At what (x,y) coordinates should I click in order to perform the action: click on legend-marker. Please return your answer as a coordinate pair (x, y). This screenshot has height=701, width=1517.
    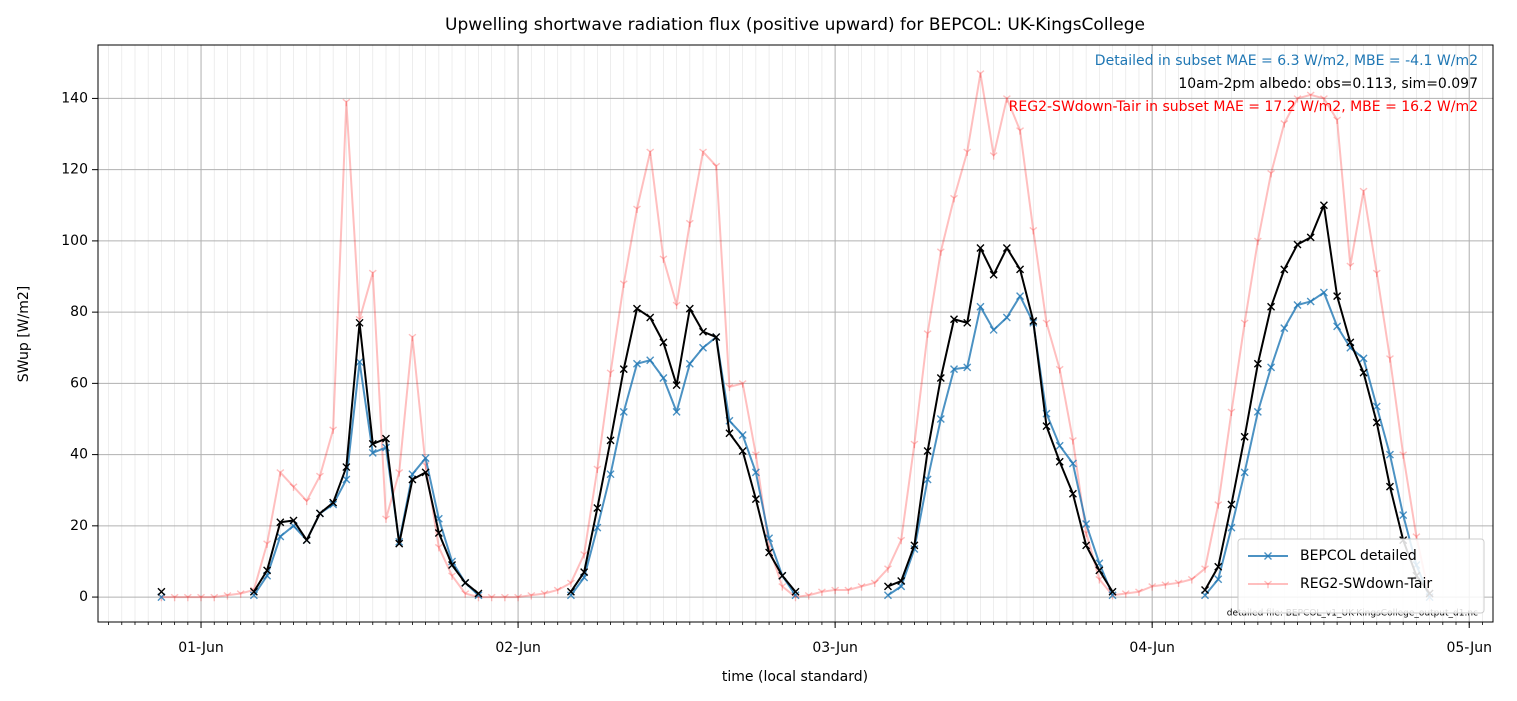
    Looking at the image, I should click on (1268, 556).